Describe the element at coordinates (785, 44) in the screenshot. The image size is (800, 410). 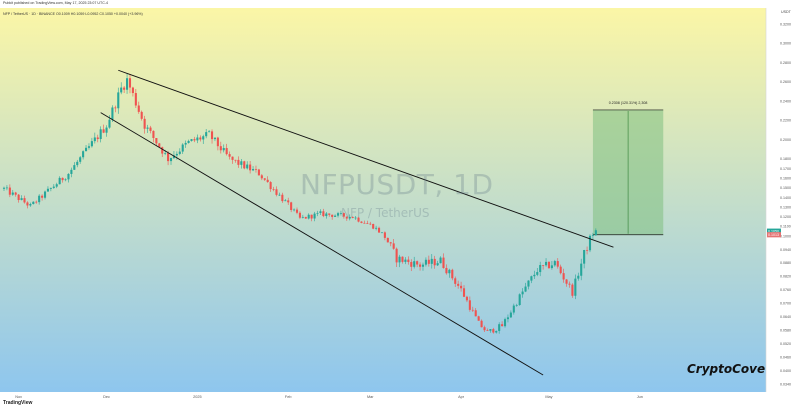
I see `price-tick-label: 0.3000` at that location.